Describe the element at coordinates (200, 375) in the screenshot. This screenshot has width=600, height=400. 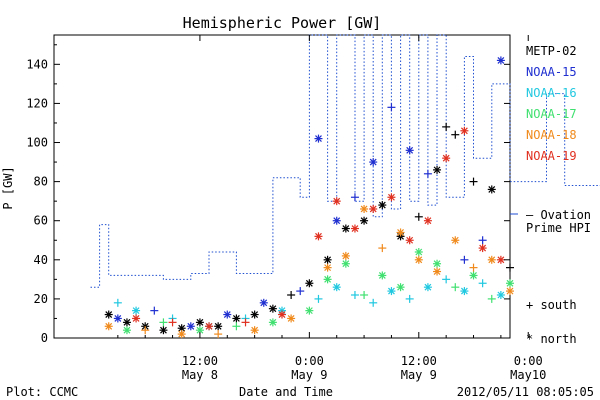
I see `x-tick-label-date: May 8` at that location.